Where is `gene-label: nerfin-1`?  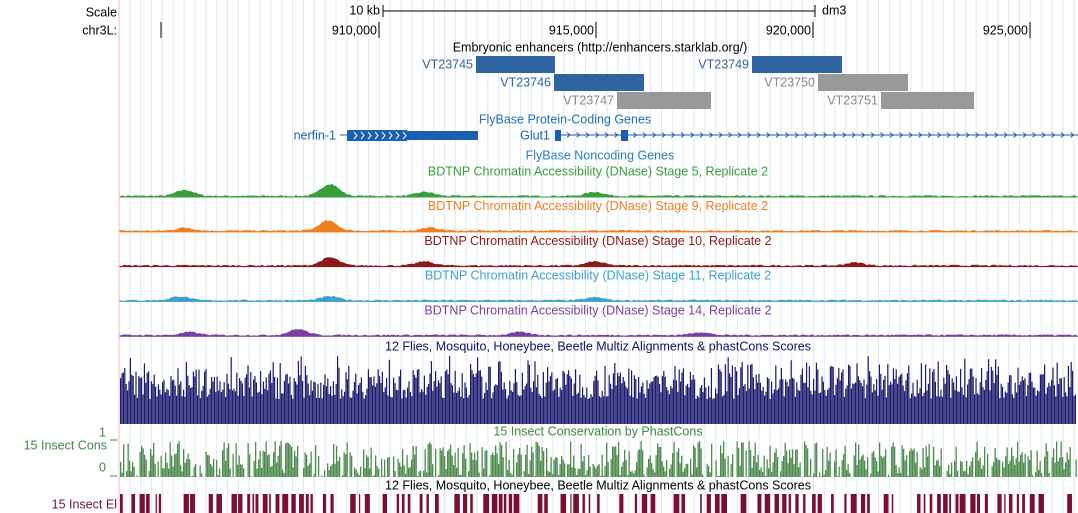 gene-label: nerfin-1 is located at coordinates (315, 135).